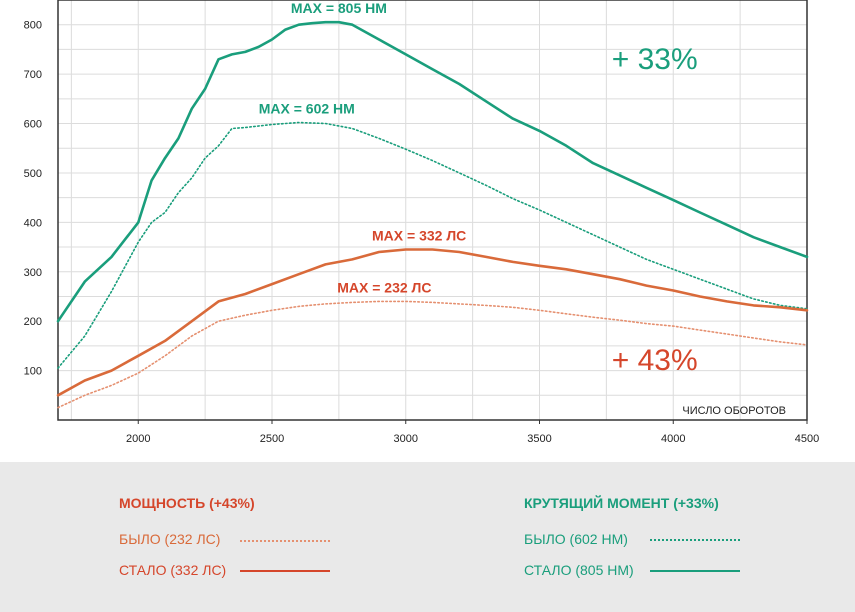 This screenshot has height=612, width=855. What do you see at coordinates (576, 539) in the screenshot?
I see `legend-torque-before-label: БЫЛО (602 НМ)` at bounding box center [576, 539].